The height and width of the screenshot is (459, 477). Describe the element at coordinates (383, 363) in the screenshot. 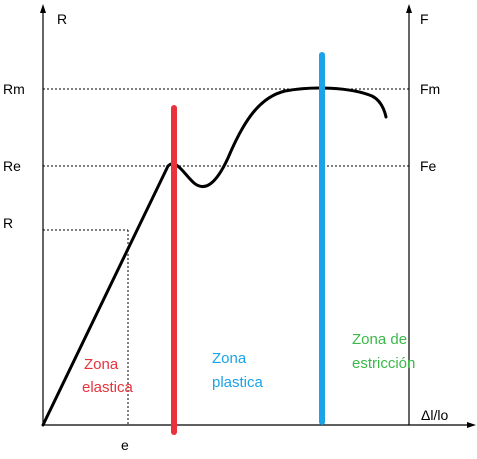

I see `necking-zone-label-line2: estricción` at that location.